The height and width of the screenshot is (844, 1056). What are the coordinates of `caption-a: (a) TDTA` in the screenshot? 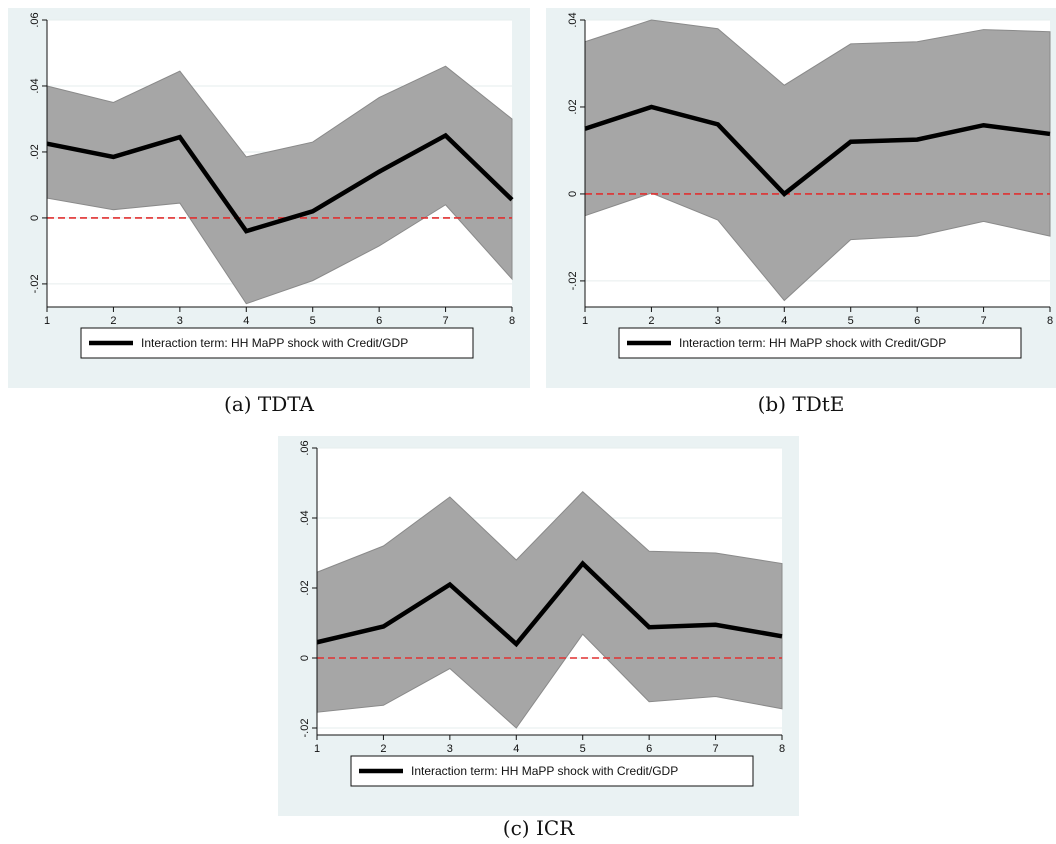 It's located at (269, 404).